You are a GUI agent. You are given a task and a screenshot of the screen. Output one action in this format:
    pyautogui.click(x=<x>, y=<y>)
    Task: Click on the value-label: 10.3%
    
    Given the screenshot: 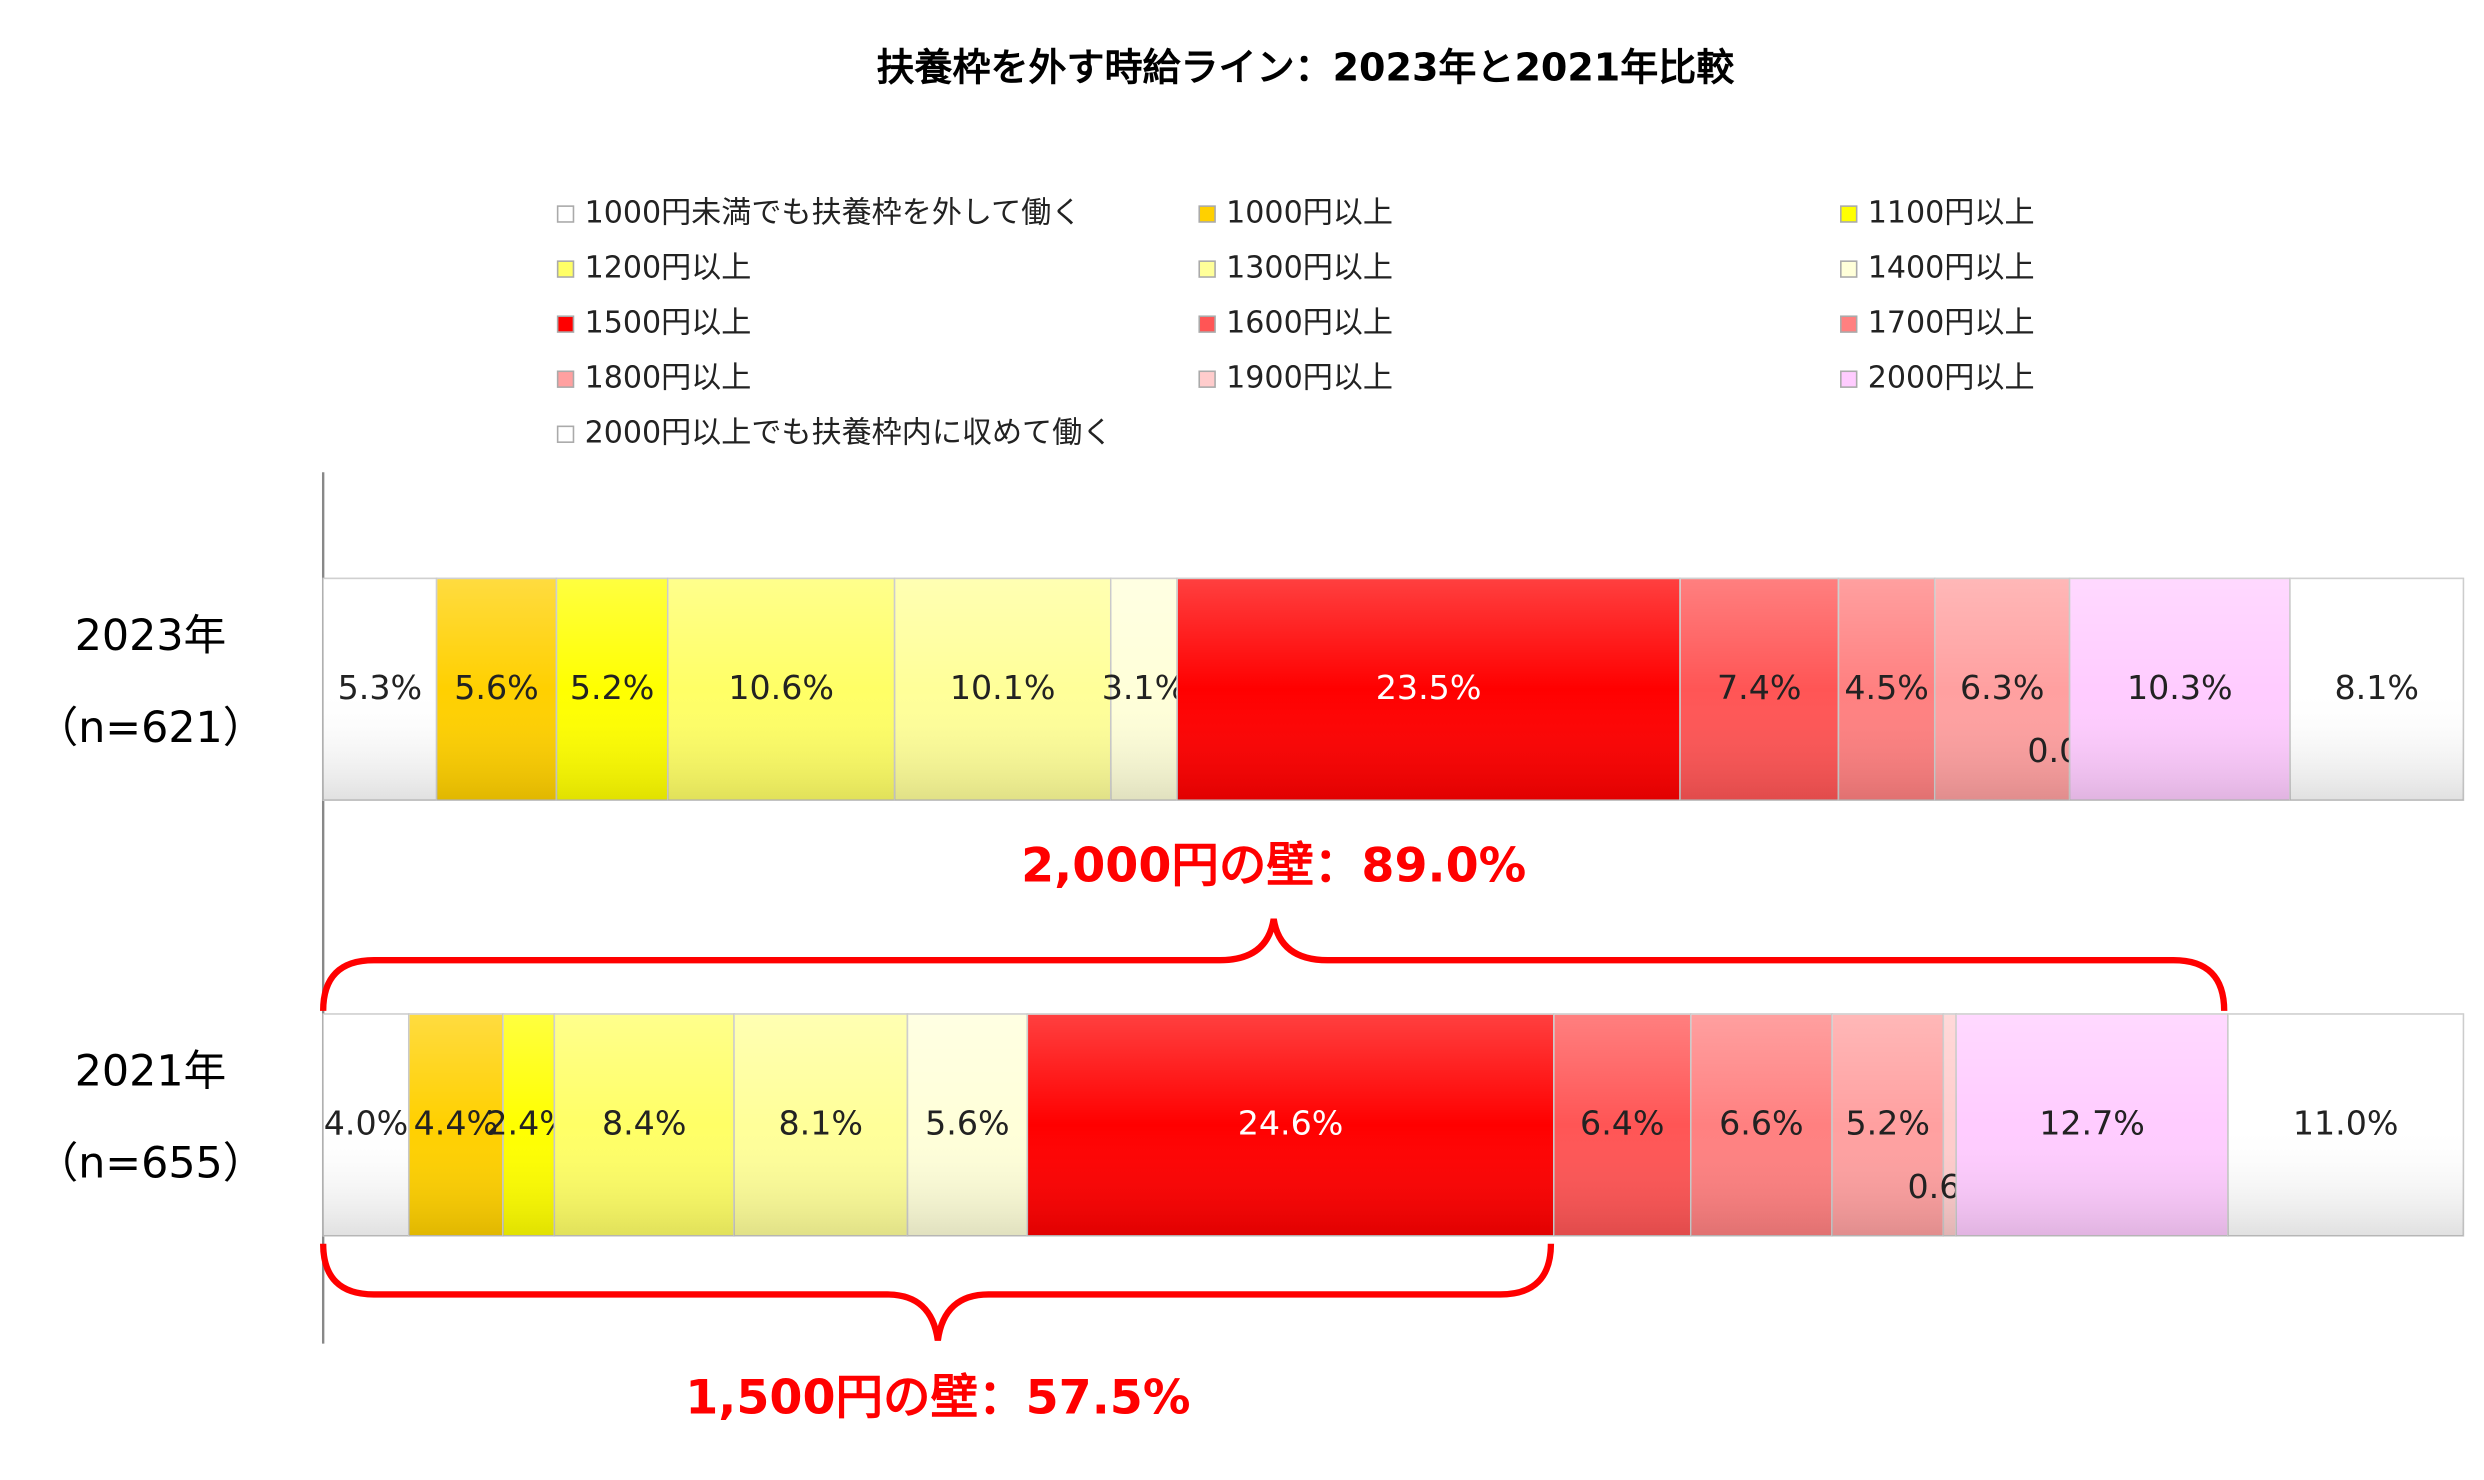 What is the action you would take?
    pyautogui.click(x=2180, y=687)
    